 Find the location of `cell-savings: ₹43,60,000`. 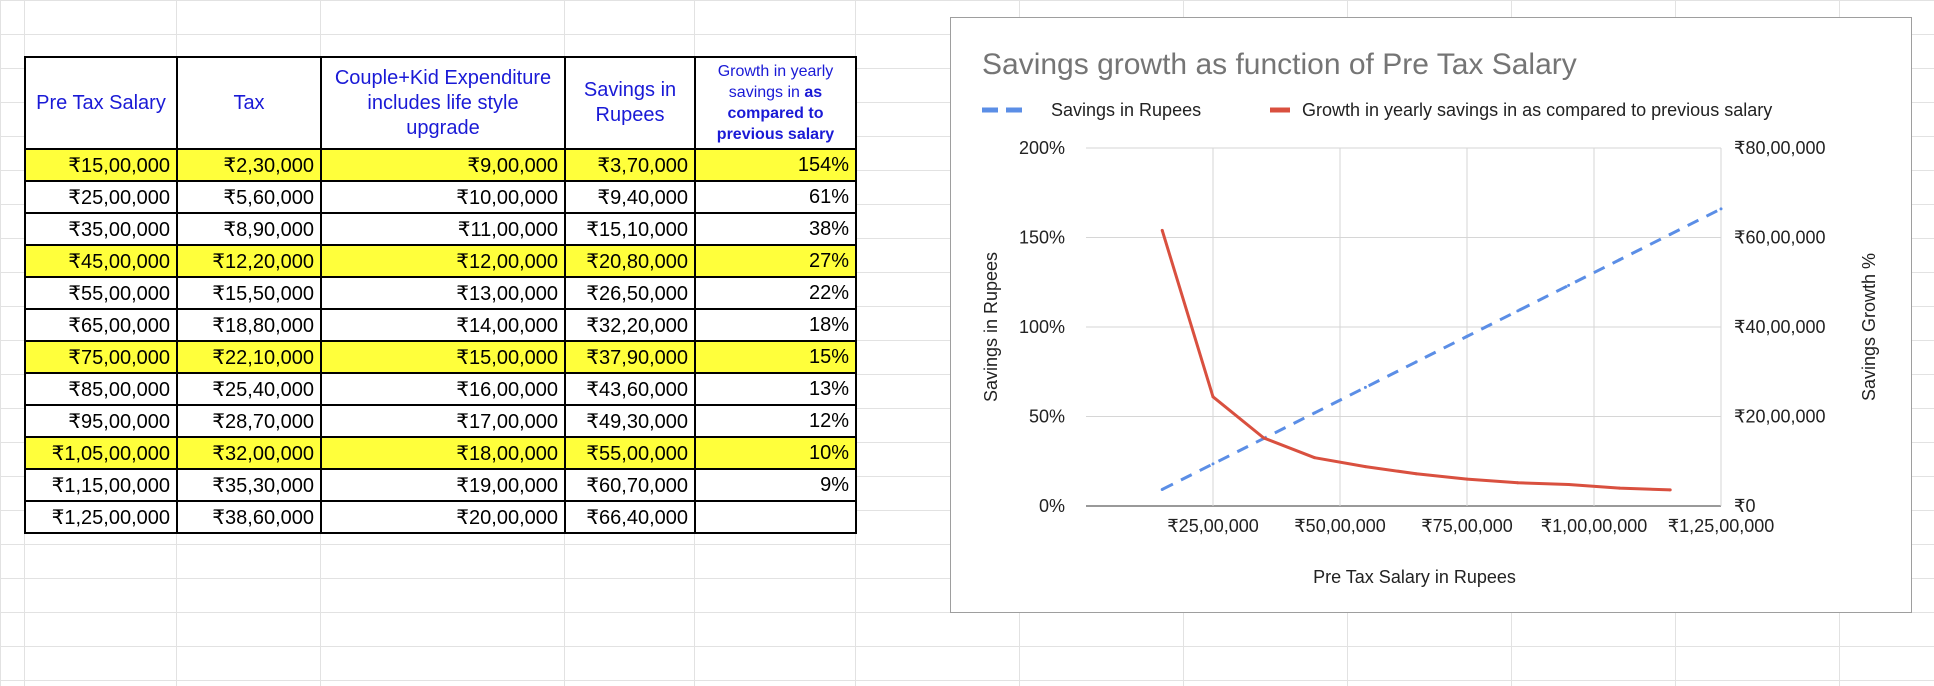

cell-savings: ₹43,60,000 is located at coordinates (630, 389).